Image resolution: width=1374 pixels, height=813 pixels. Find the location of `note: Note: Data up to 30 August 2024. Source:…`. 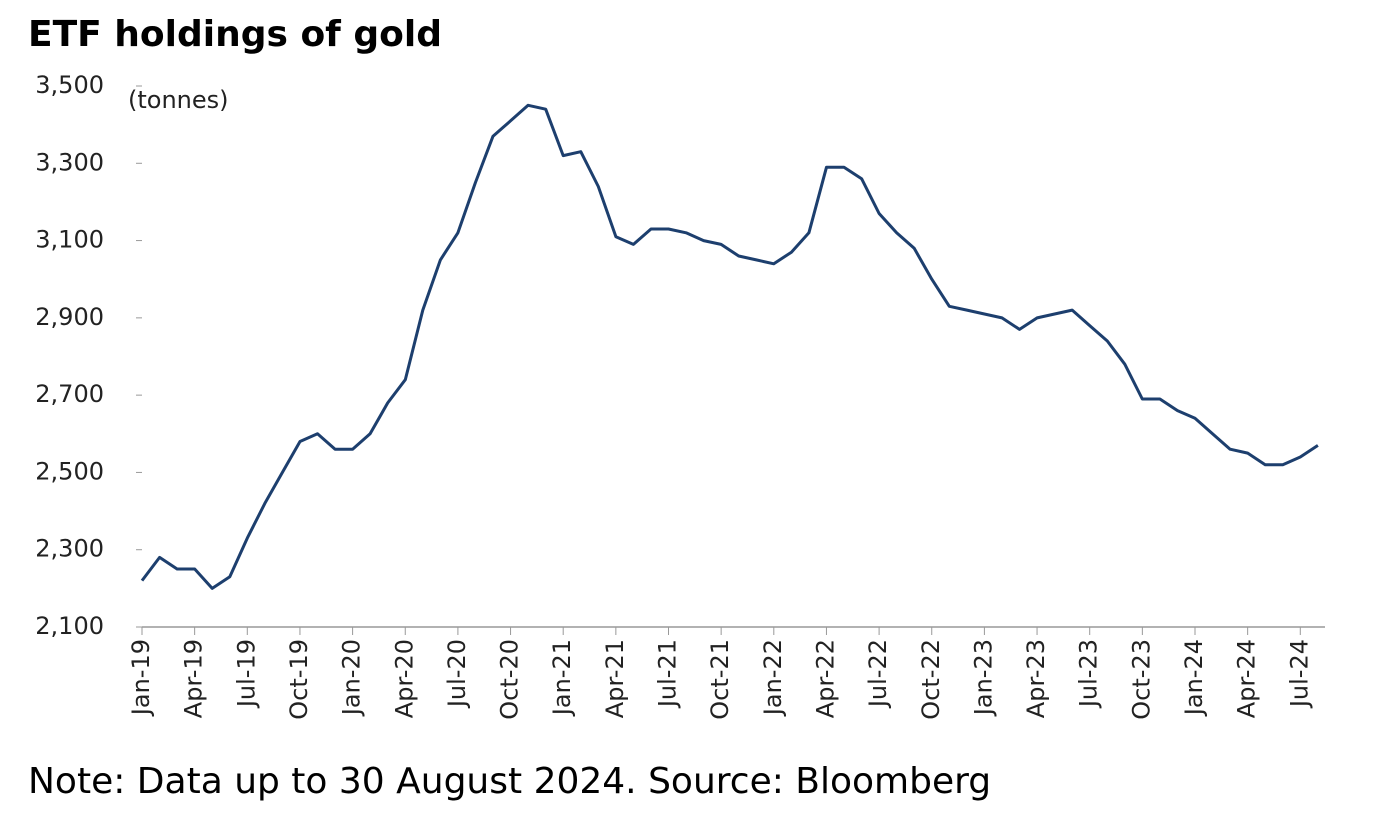

note: Note: Data up to 30 August 2024. Source:… is located at coordinates (509, 781).